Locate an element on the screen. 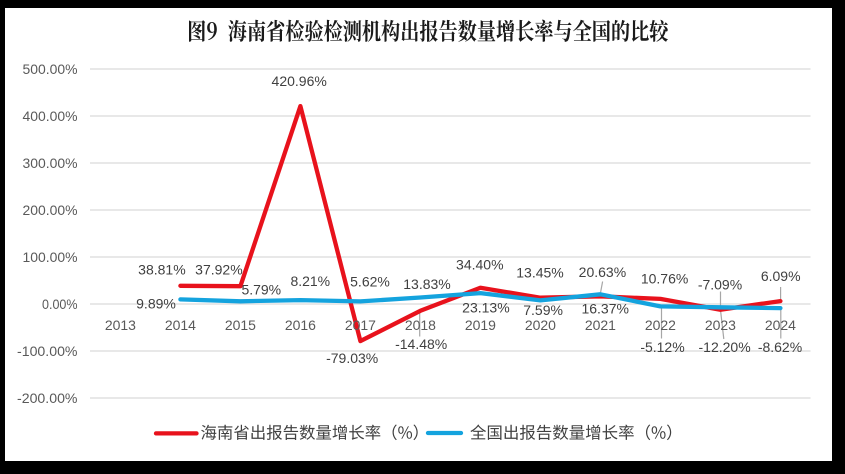 The width and height of the screenshot is (845, 474). svg-text: 5.79% is located at coordinates (261, 290).